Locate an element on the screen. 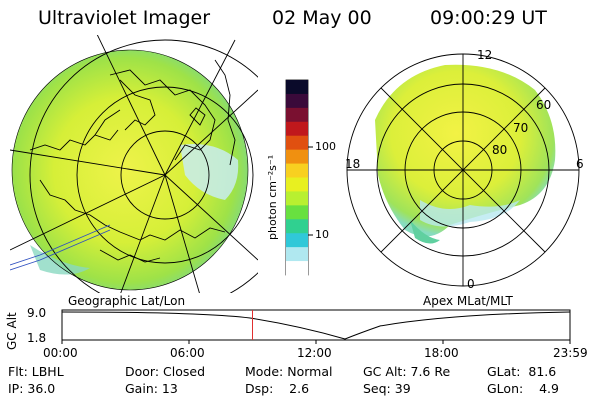 The width and height of the screenshot is (600, 400). time-tick-1800: 18:00 is located at coordinates (441, 353).